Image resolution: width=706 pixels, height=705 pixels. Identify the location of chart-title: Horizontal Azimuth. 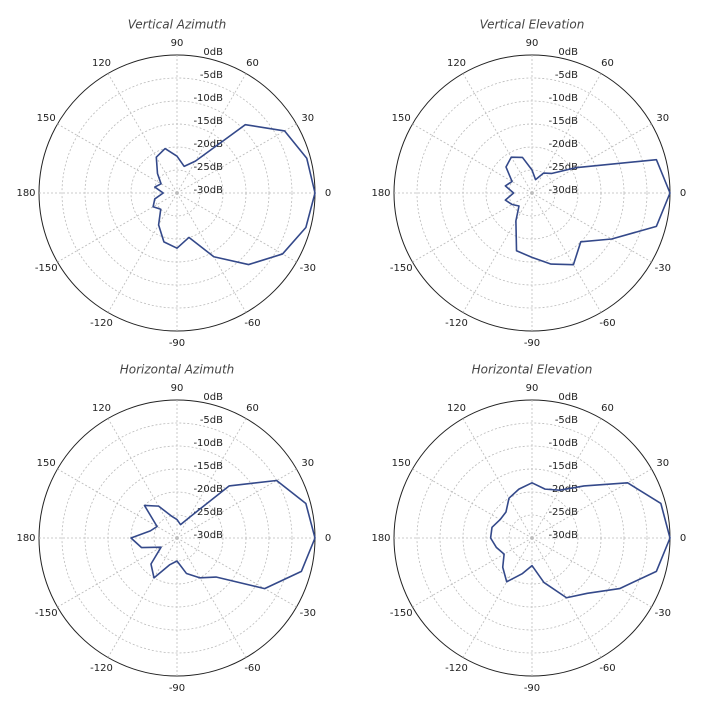
(177, 370).